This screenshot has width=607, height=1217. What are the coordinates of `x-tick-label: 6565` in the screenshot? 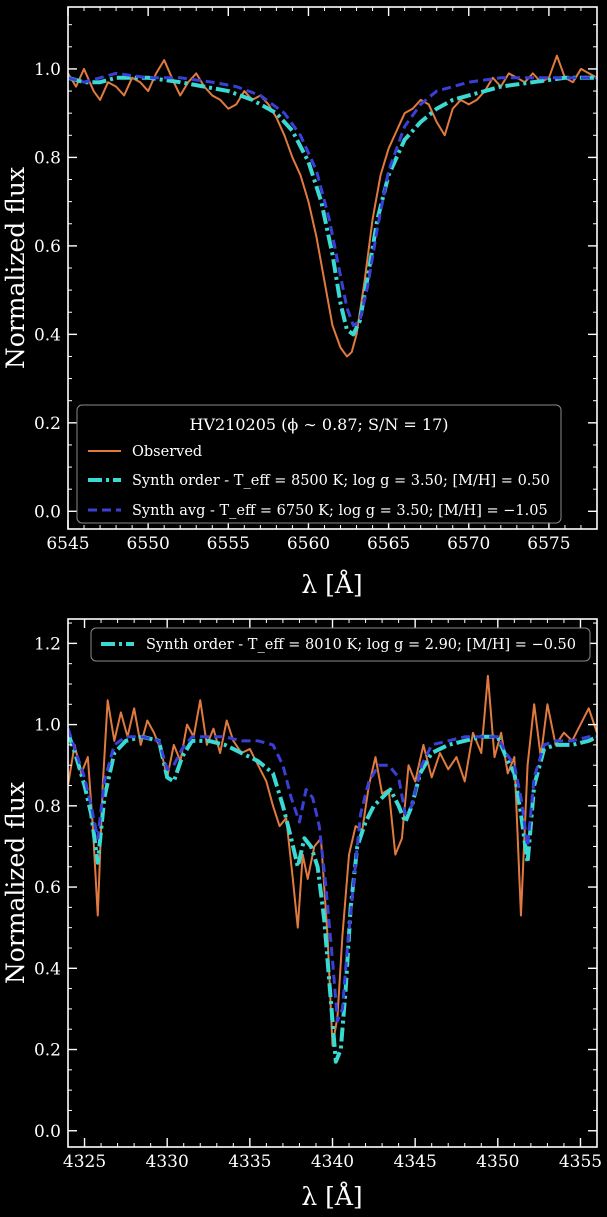 It's located at (388, 544).